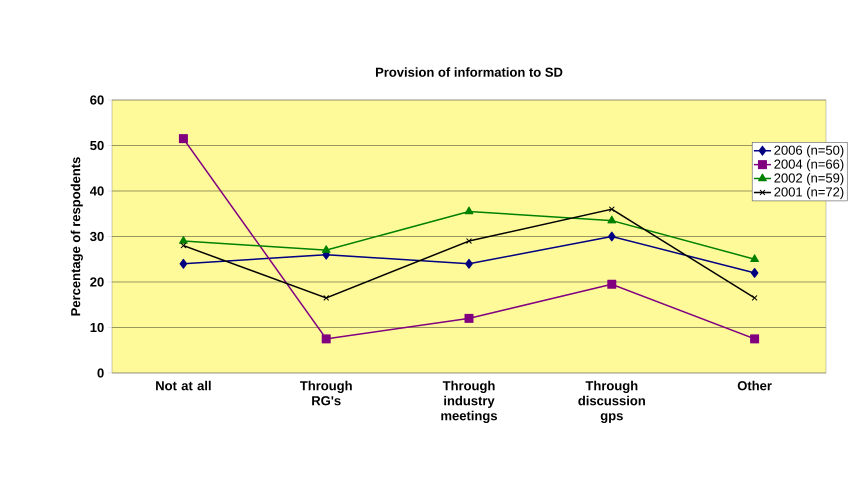 The width and height of the screenshot is (855, 487). I want to click on x-tick-label: Through industry meetings, so click(469, 401).